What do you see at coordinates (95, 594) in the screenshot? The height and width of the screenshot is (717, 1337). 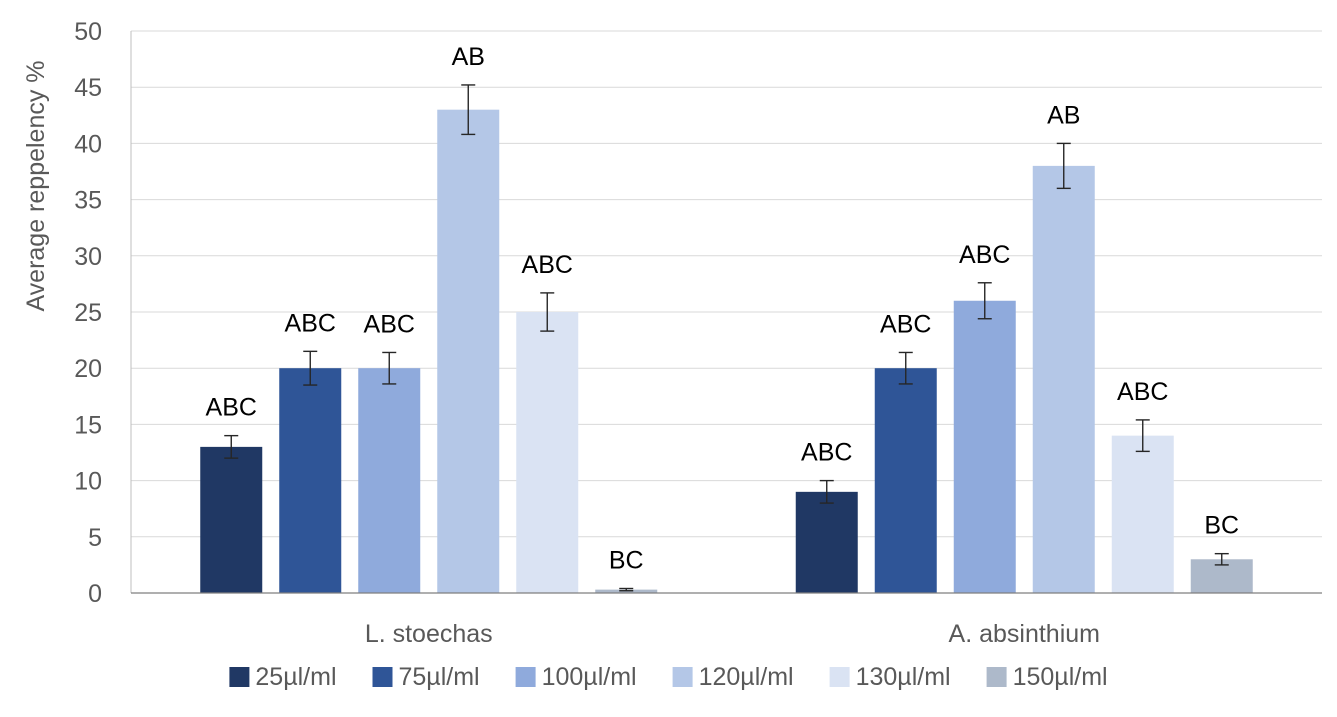 I see `y-tick-label: 0` at bounding box center [95, 594].